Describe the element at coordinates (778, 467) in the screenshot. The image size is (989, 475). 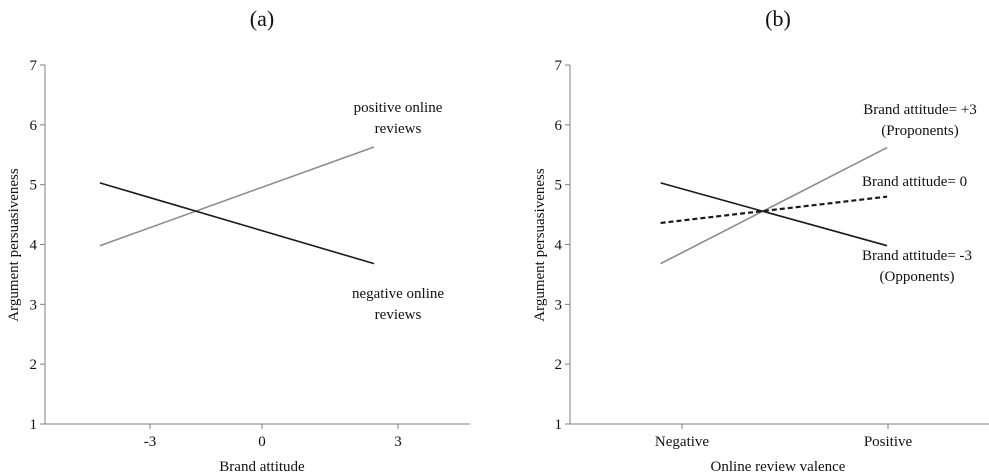
I see `x-axis-title: Online review valence` at that location.